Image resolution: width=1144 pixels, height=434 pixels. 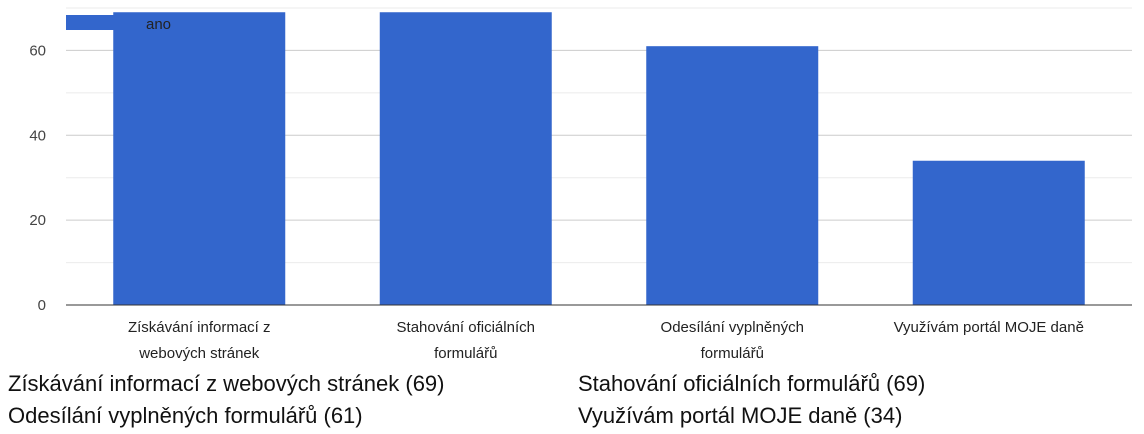 I want to click on y-tick-label: 0, so click(x=42, y=305).